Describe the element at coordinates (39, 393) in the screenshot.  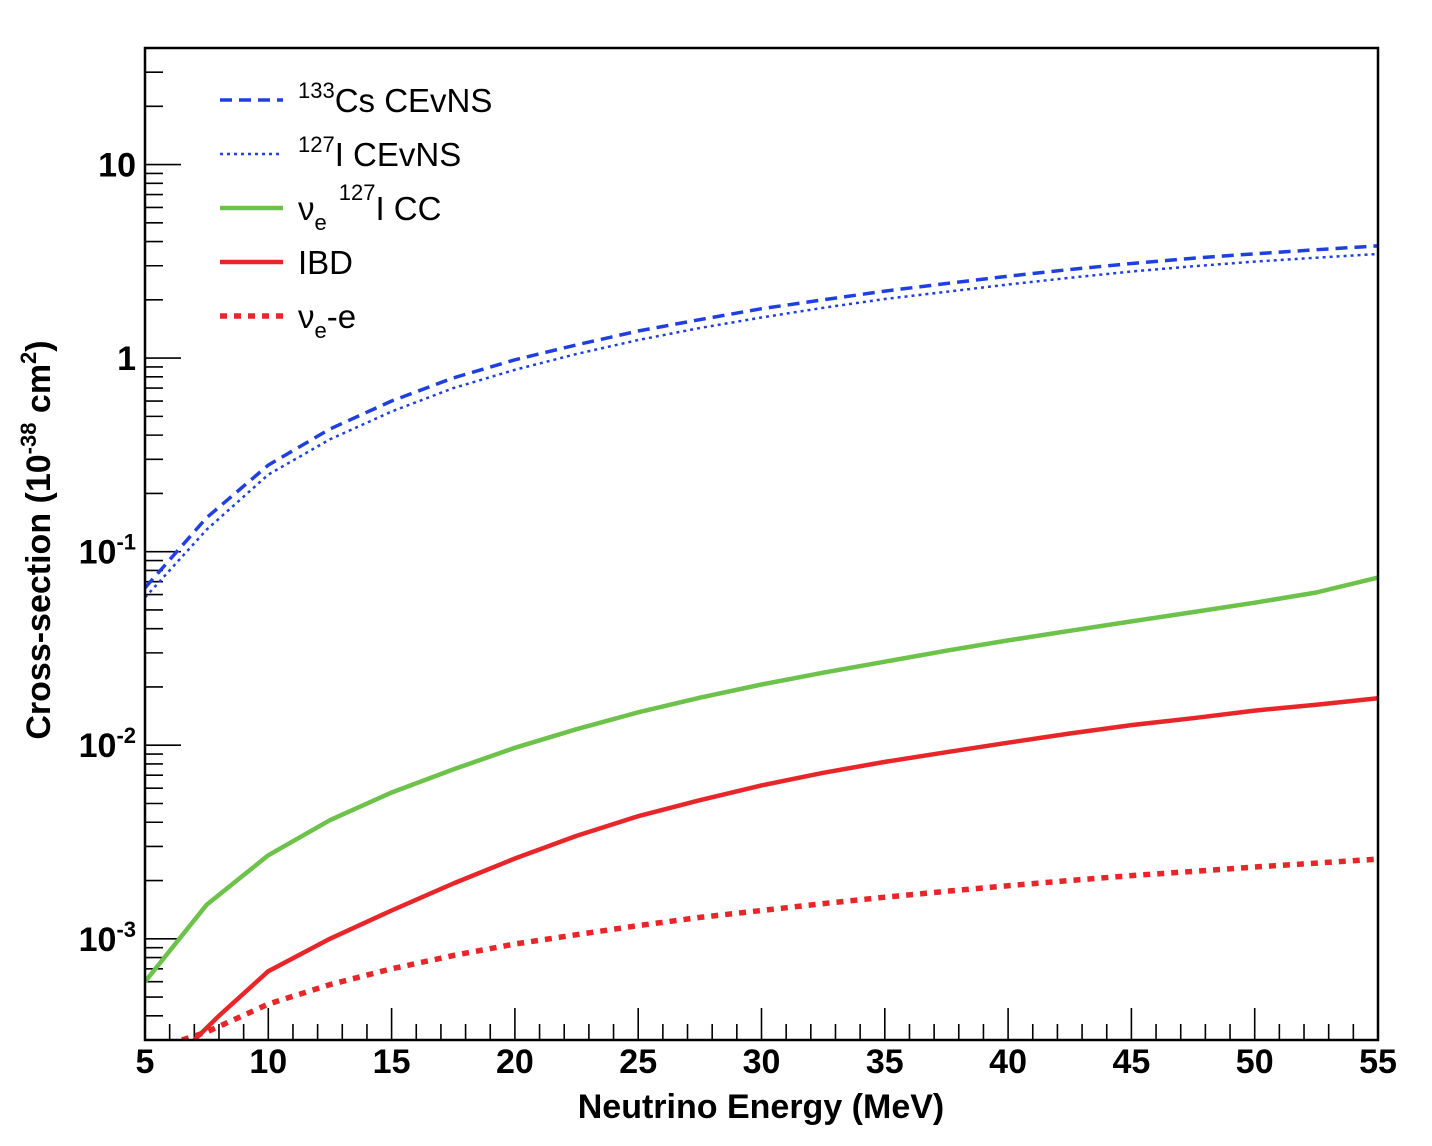
I see `y-axis-title-unit: cm` at that location.